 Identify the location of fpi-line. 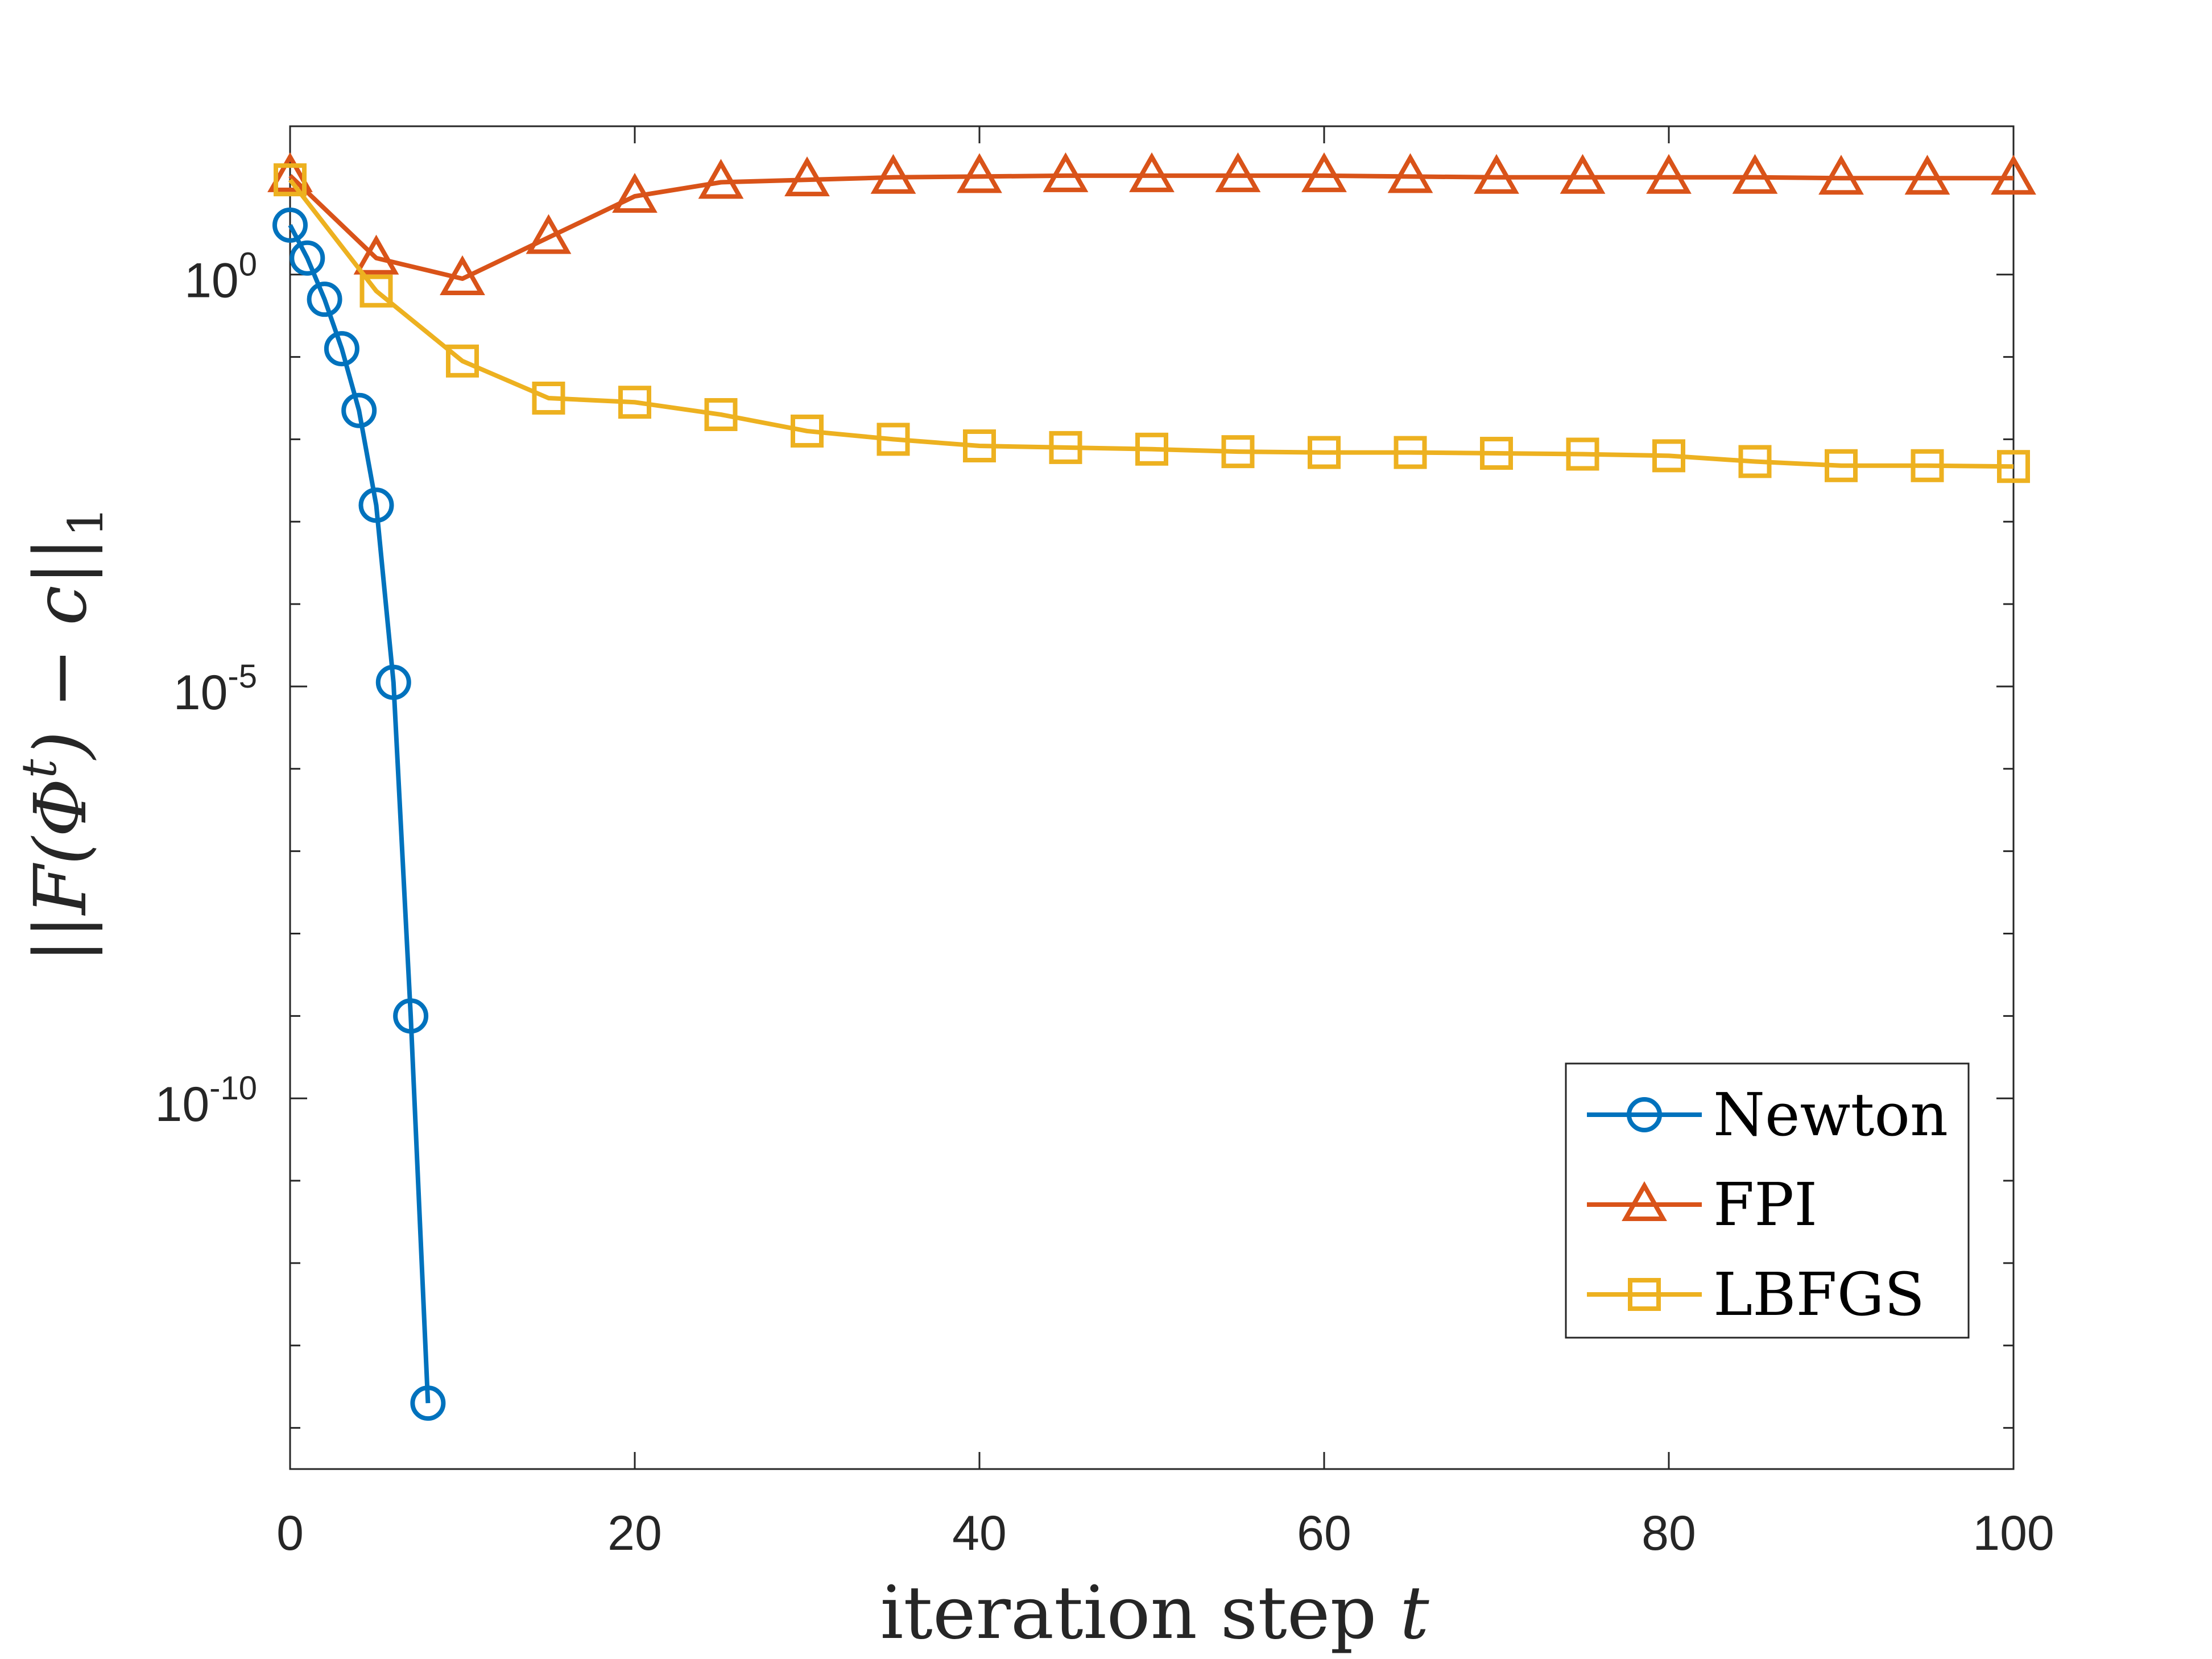
(1150, 227).